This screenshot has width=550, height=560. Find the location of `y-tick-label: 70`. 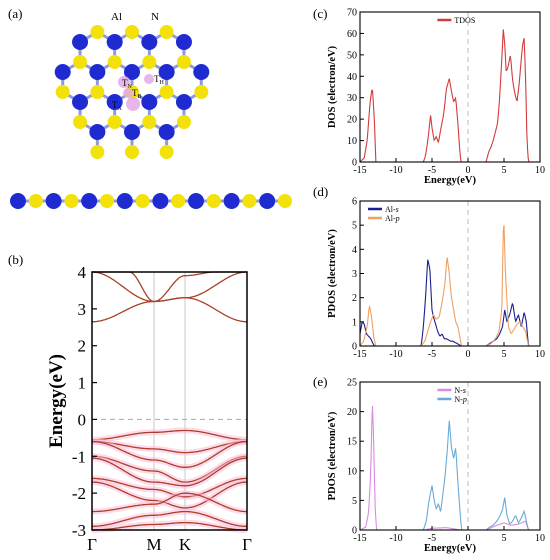

y-tick-label: 70 is located at coordinates (352, 13).